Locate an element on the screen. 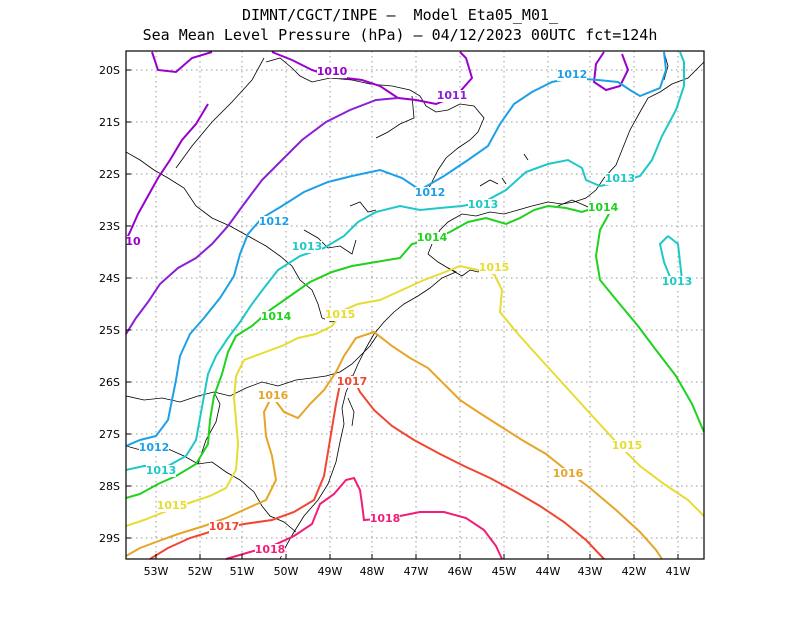  lon-tick-label: 46W is located at coordinates (460, 571).